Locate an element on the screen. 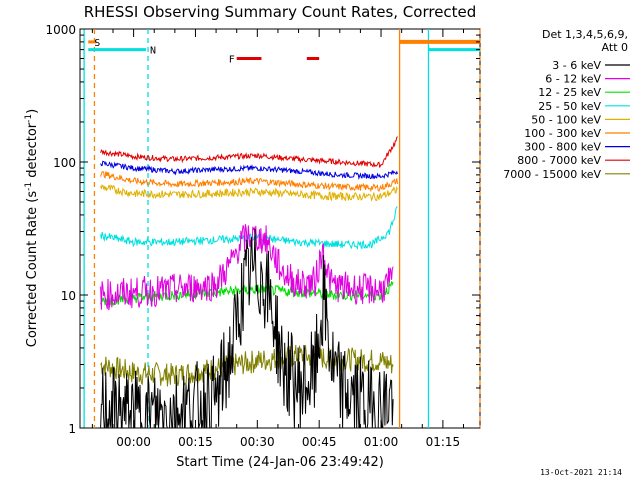 Image resolution: width=640 pixels, height=480 pixels. legend-entry-7: 800 - 7000 keV is located at coordinates (559, 160).